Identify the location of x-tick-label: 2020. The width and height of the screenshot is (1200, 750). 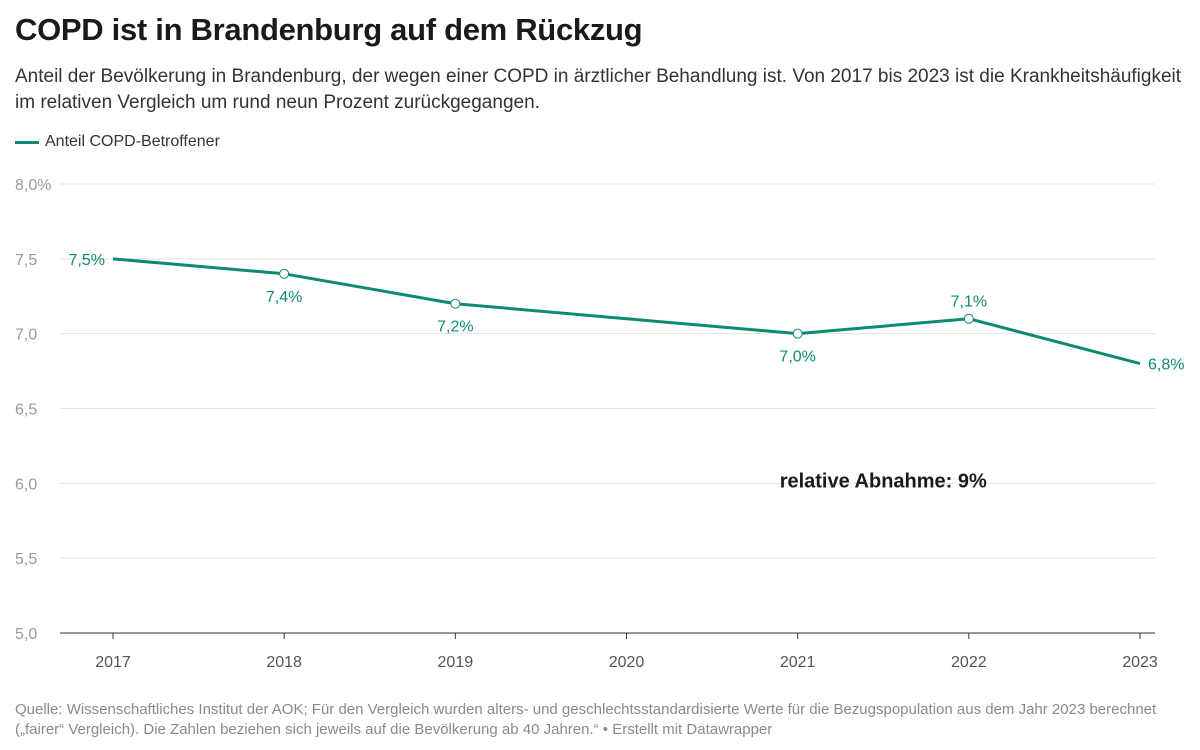
(627, 662).